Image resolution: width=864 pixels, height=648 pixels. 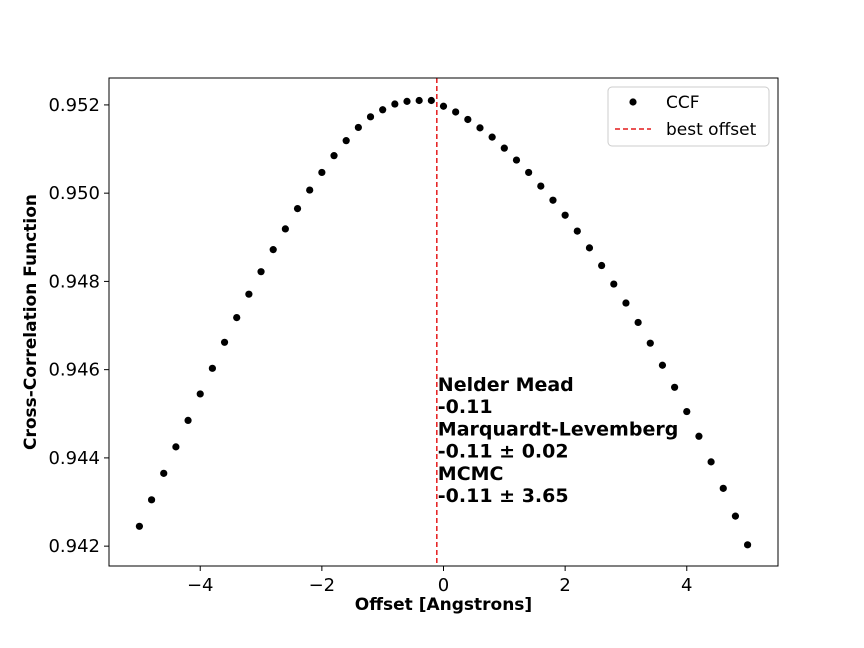 I want to click on legend-box, so click(x=688, y=116).